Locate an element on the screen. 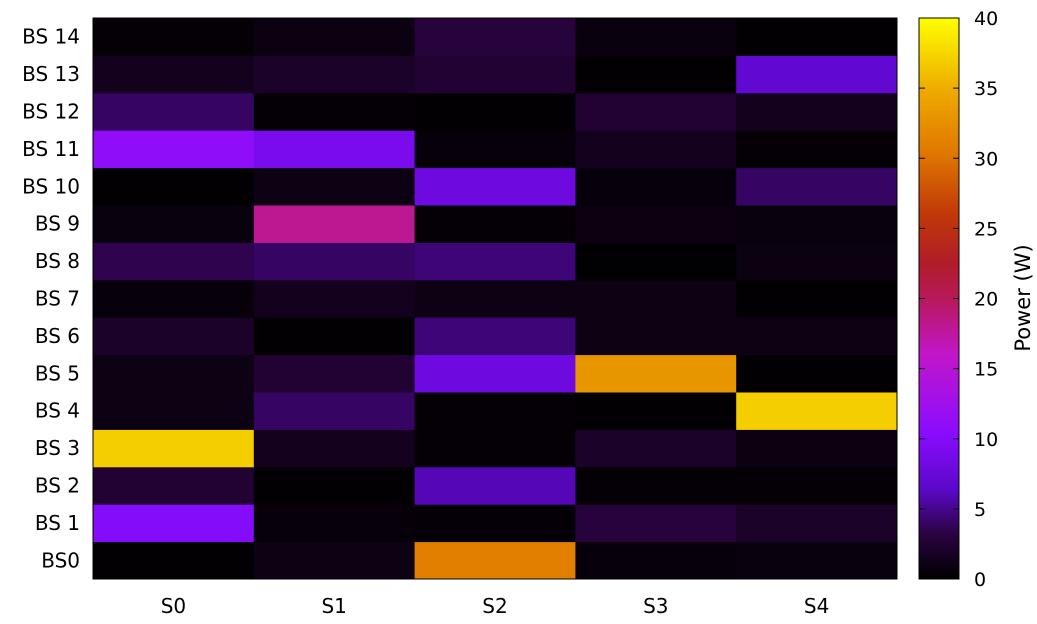 This screenshot has height=624, width=1037. y-tick-label: BS 2 is located at coordinates (57, 486).